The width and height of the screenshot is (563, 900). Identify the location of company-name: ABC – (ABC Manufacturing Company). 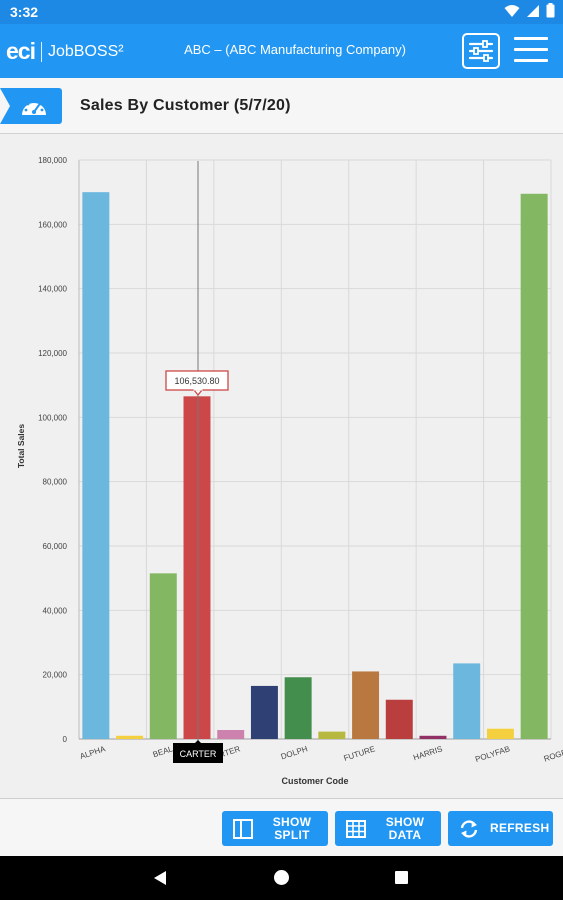
(295, 49).